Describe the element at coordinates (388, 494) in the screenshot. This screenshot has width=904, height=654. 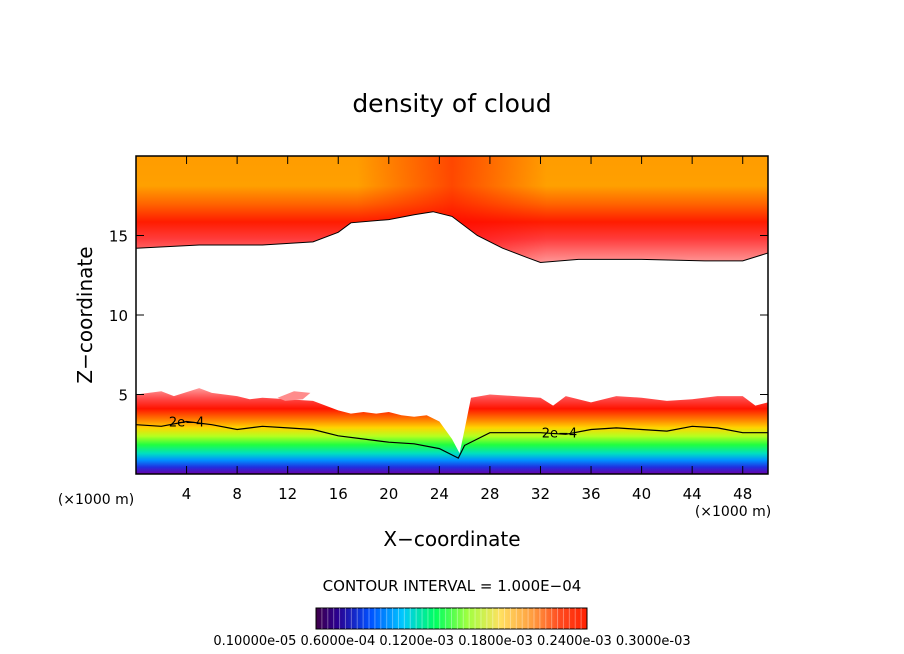
I see `x-tick-label-20: 20` at that location.